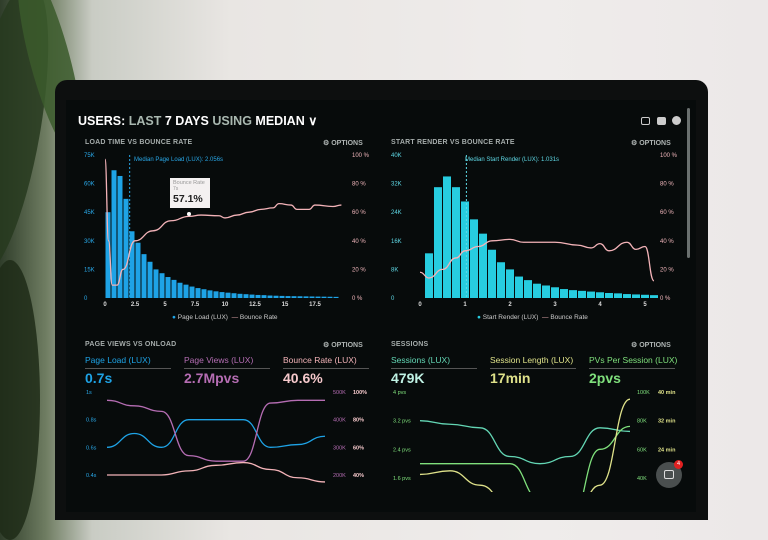 This screenshot has height=540, width=768. I want to click on kpi-label: Bounce Rate (LUX), so click(326, 362).